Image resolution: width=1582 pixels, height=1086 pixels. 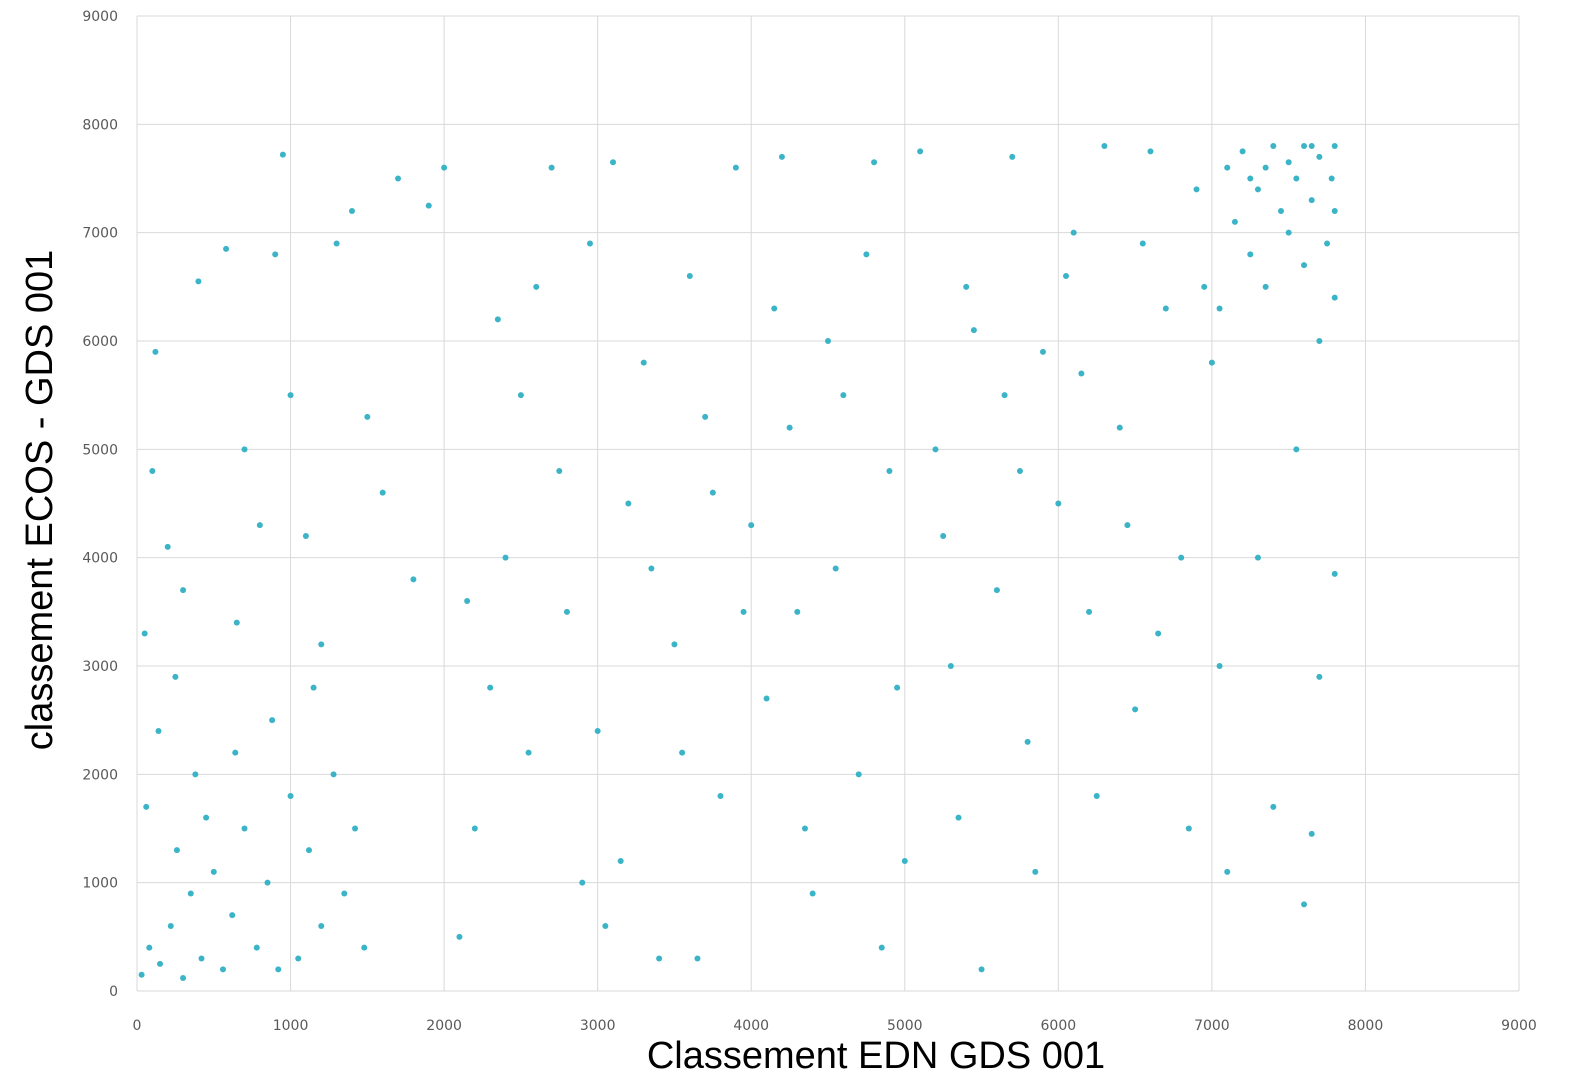 I want to click on x-tick-label: 8000, so click(x=1366, y=1026).